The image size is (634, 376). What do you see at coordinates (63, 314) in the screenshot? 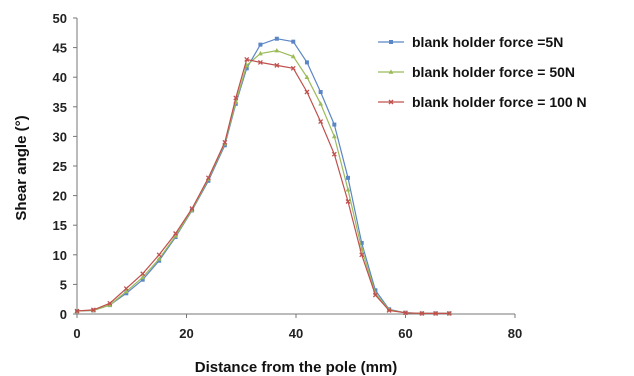
I see `y-tick-label: 0` at bounding box center [63, 314].